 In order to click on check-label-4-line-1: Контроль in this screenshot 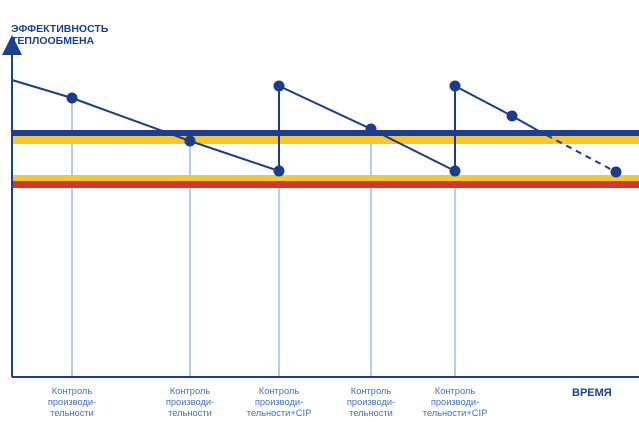, I will do `click(371, 391)`.